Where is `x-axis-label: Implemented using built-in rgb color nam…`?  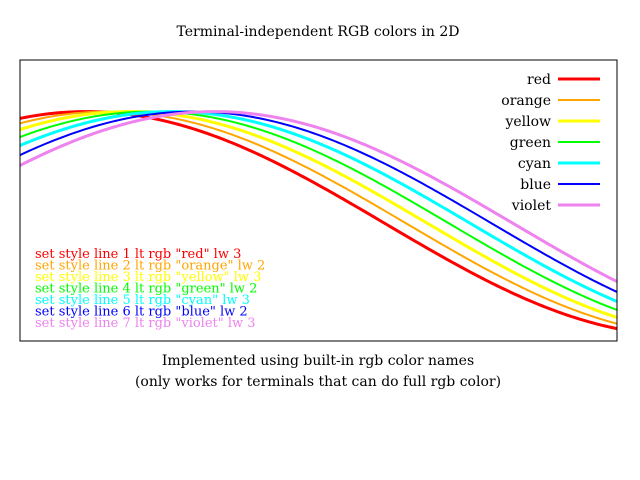 x-axis-label: Implemented using built-in rgb color nam… is located at coordinates (318, 361).